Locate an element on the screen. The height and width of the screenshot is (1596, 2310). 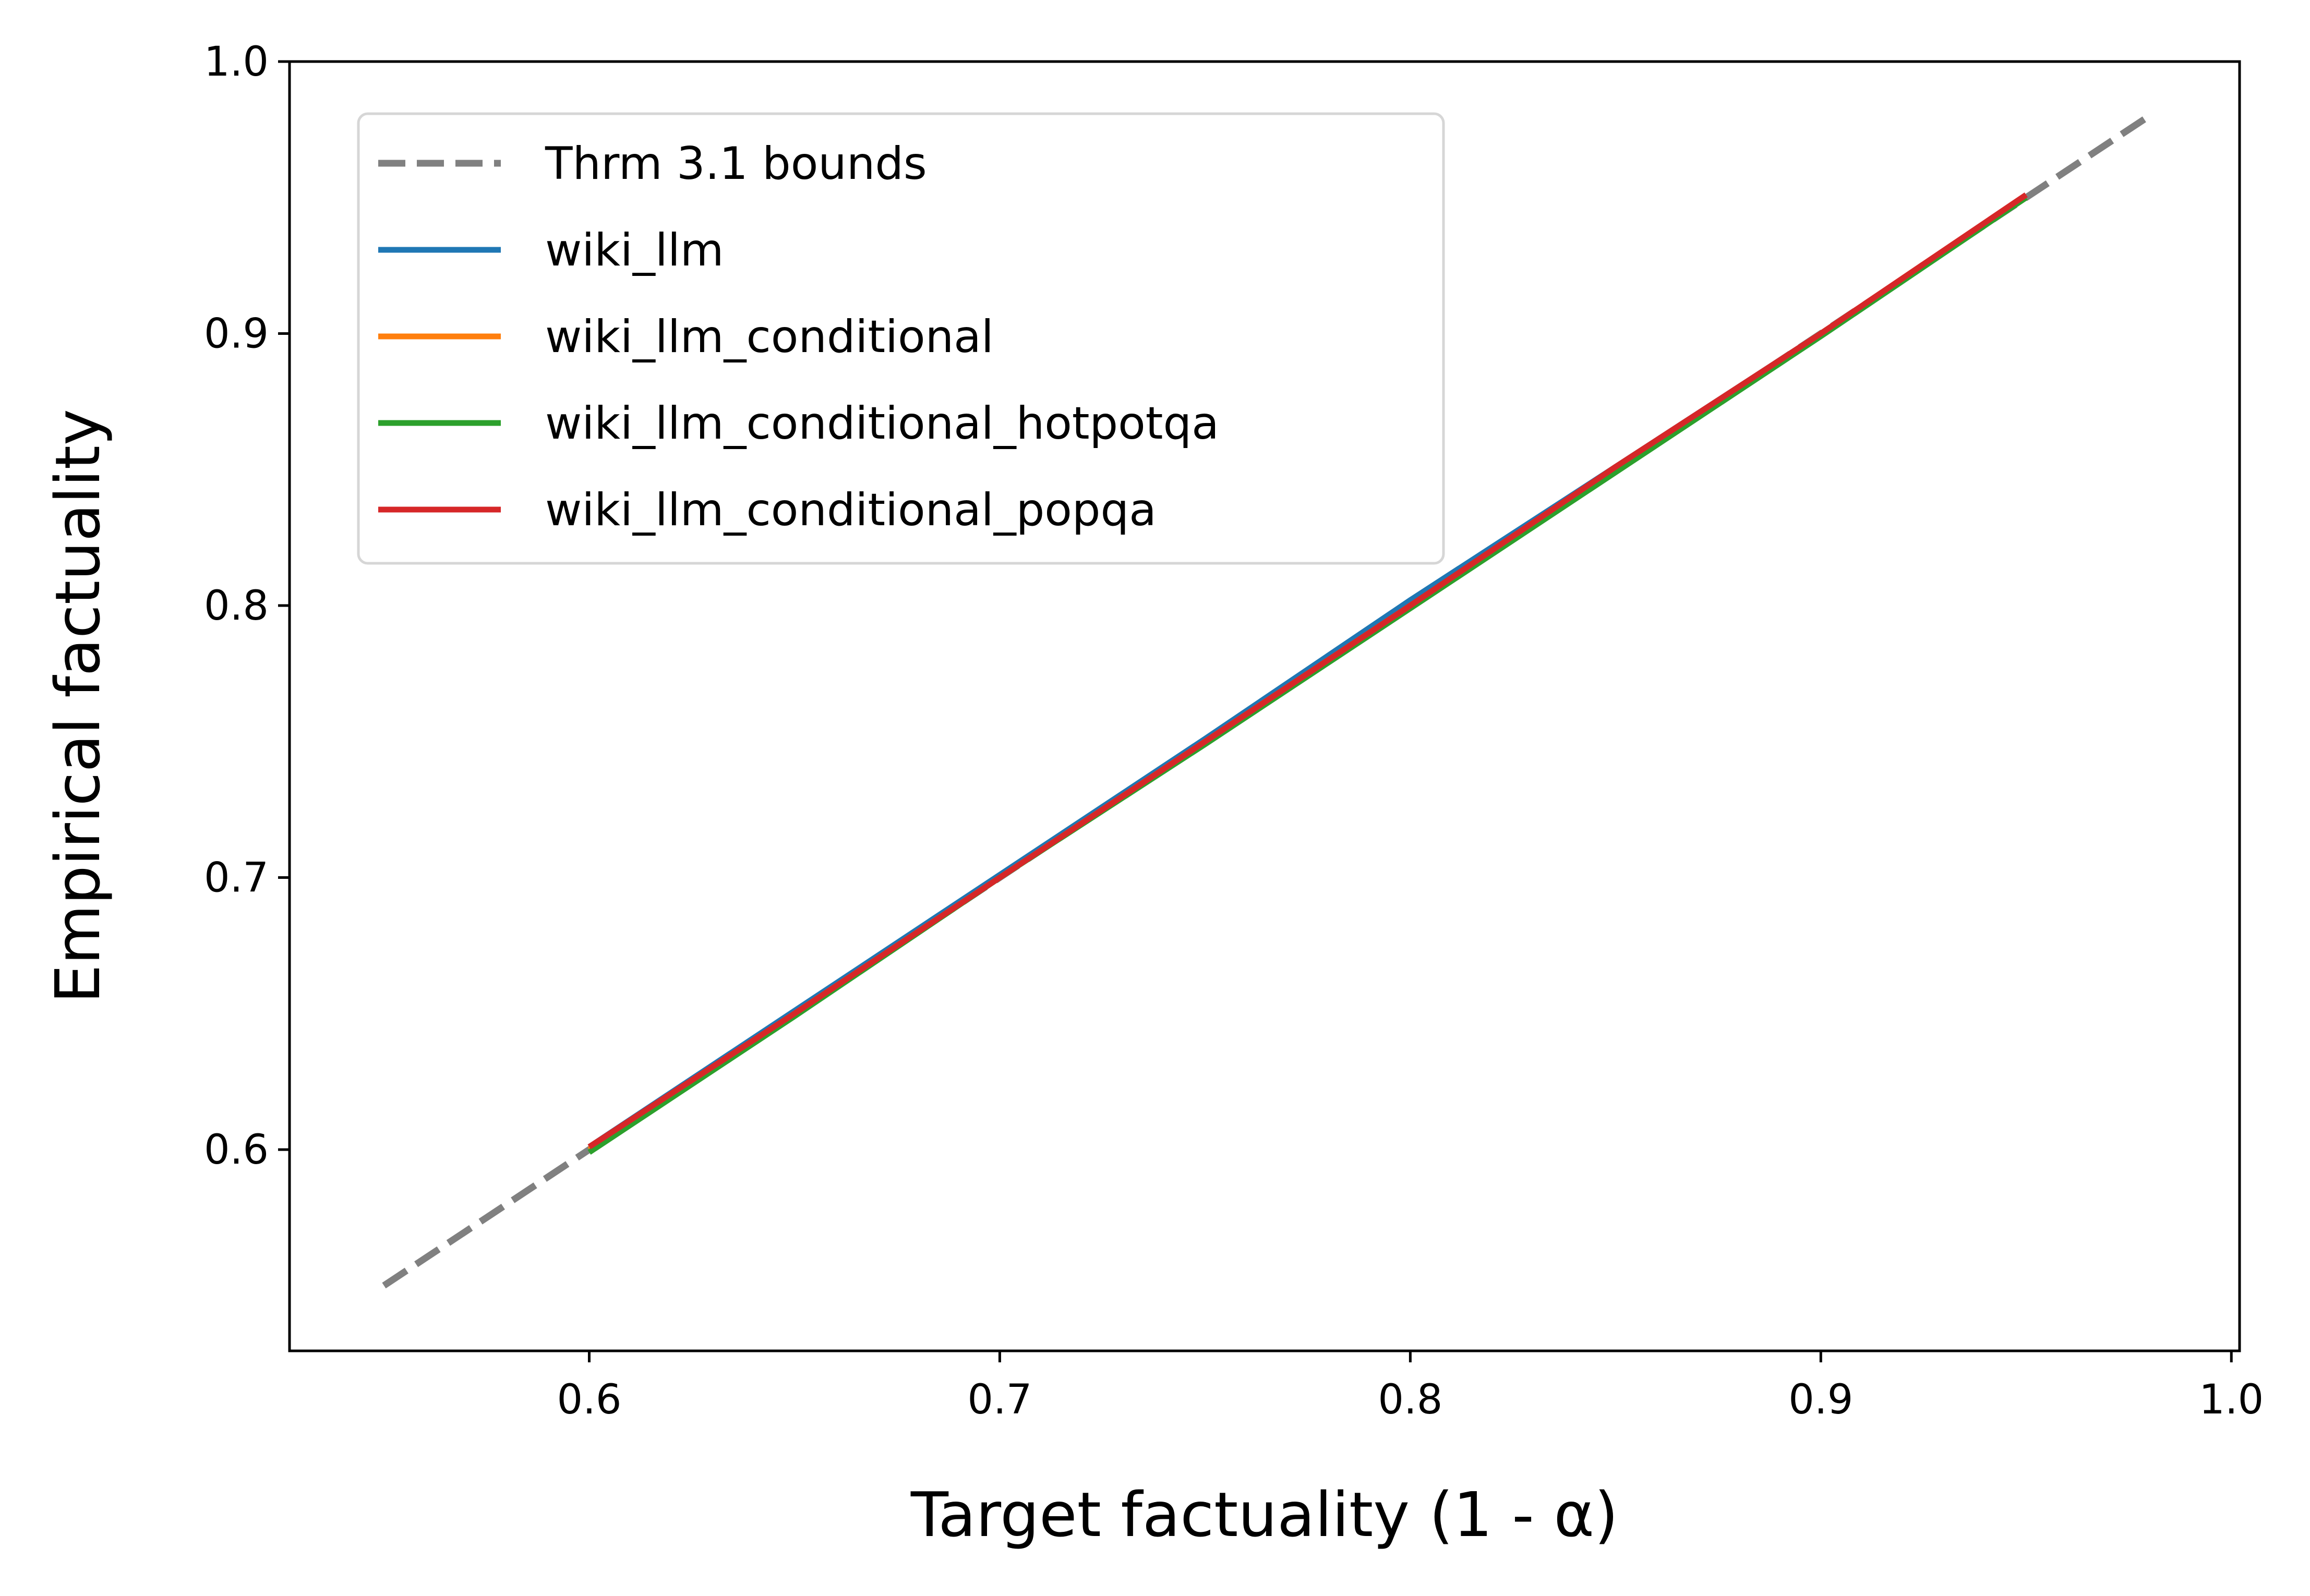
x-axis-label: Target factuality (1 - α) is located at coordinates (1264, 1515).